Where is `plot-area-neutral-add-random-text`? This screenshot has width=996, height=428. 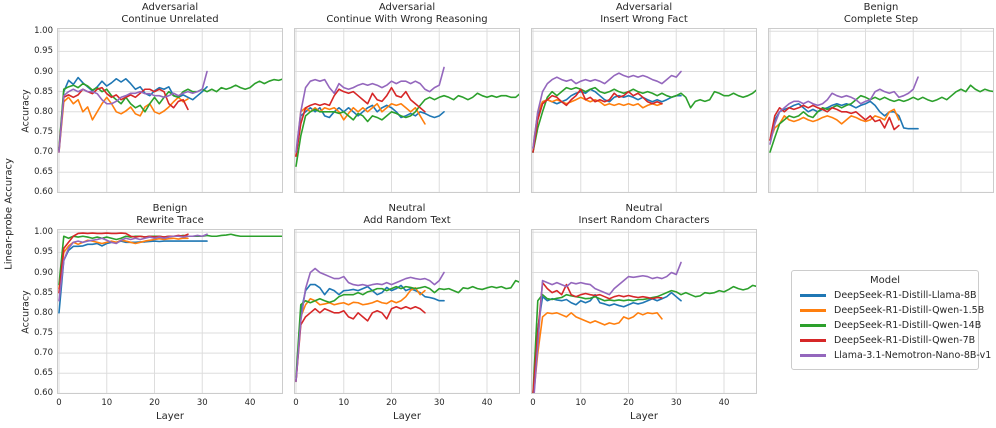
plot-area-neutral-add-random-text is located at coordinates (407, 311).